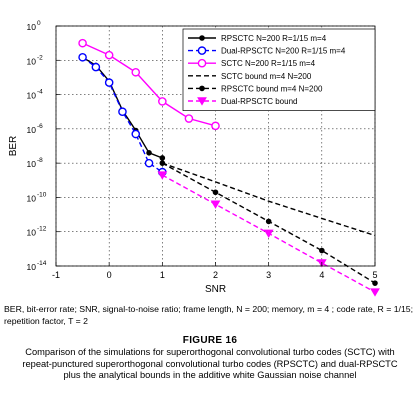 This screenshot has width=417, height=410. What do you see at coordinates (162, 275) in the screenshot?
I see `x-tick-label: 1` at bounding box center [162, 275].